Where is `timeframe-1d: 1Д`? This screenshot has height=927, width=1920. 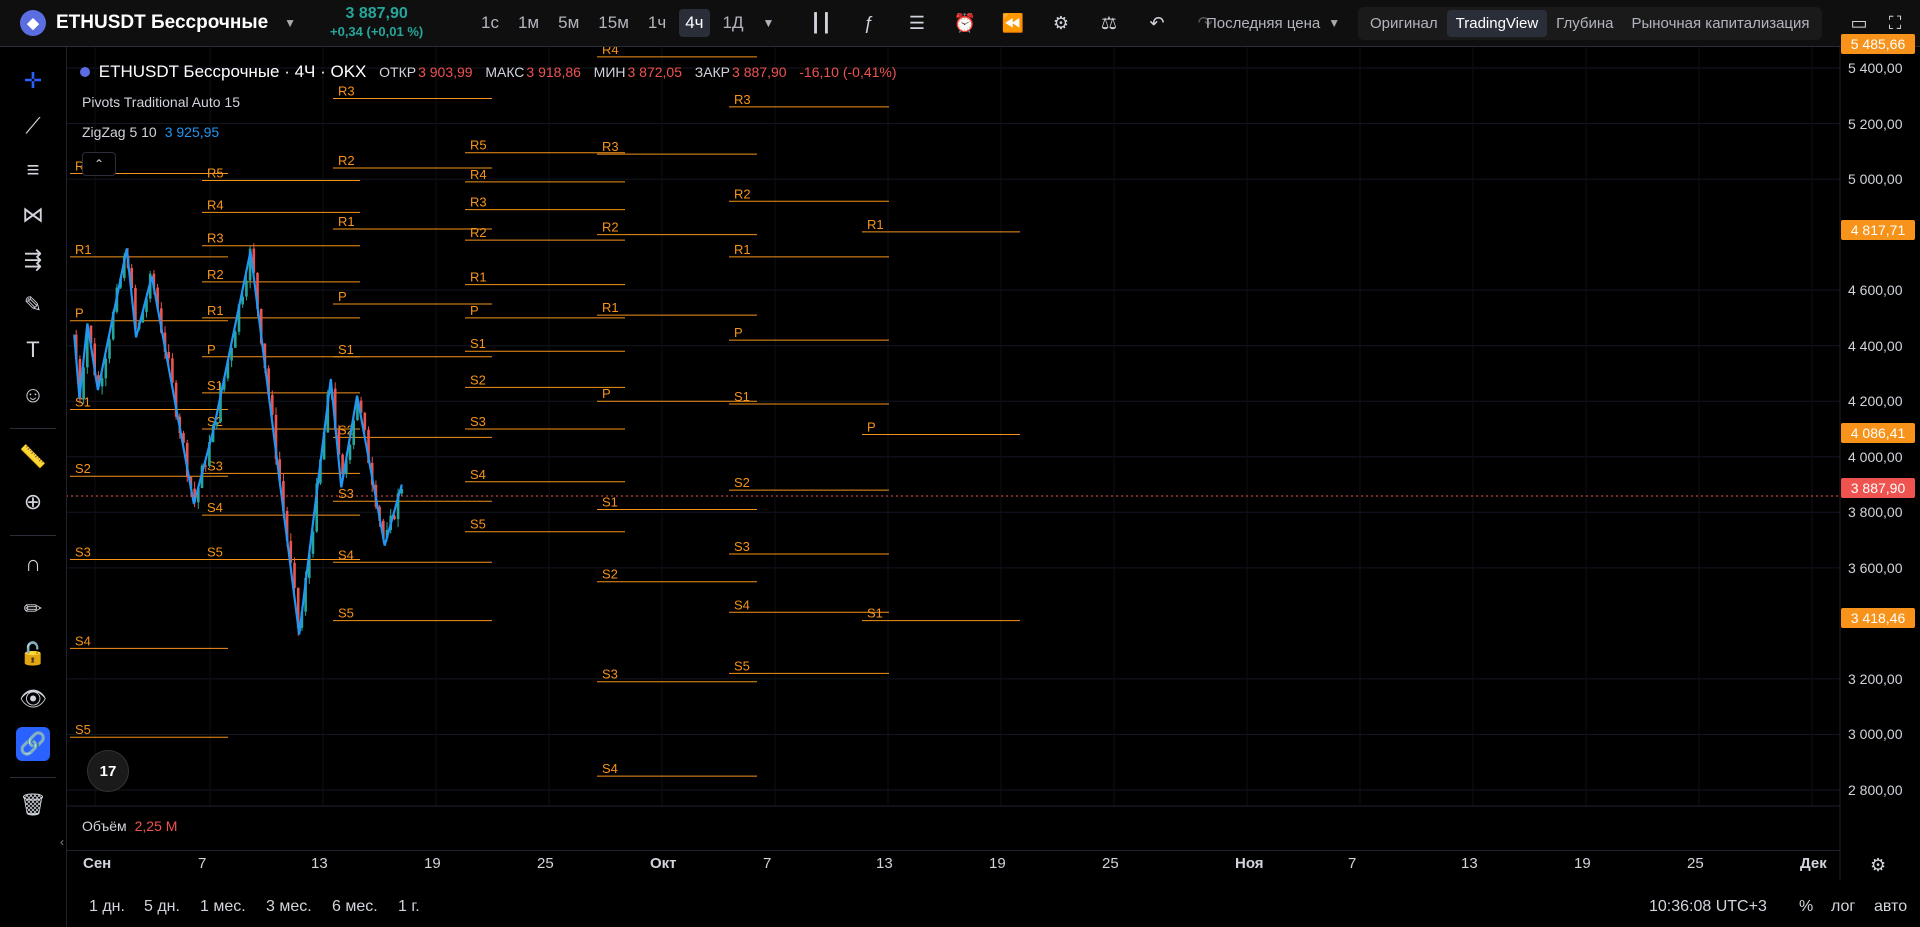
timeframe-1d: 1Д is located at coordinates (733, 22).